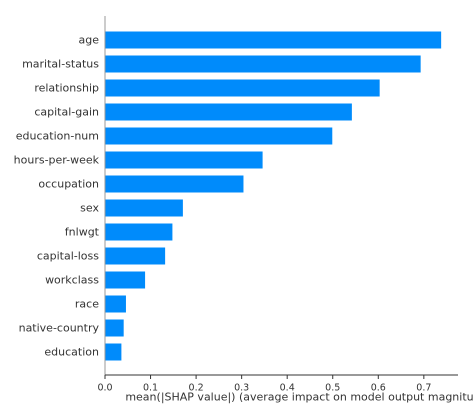  I want to click on bar-capital-loss, so click(135, 256).